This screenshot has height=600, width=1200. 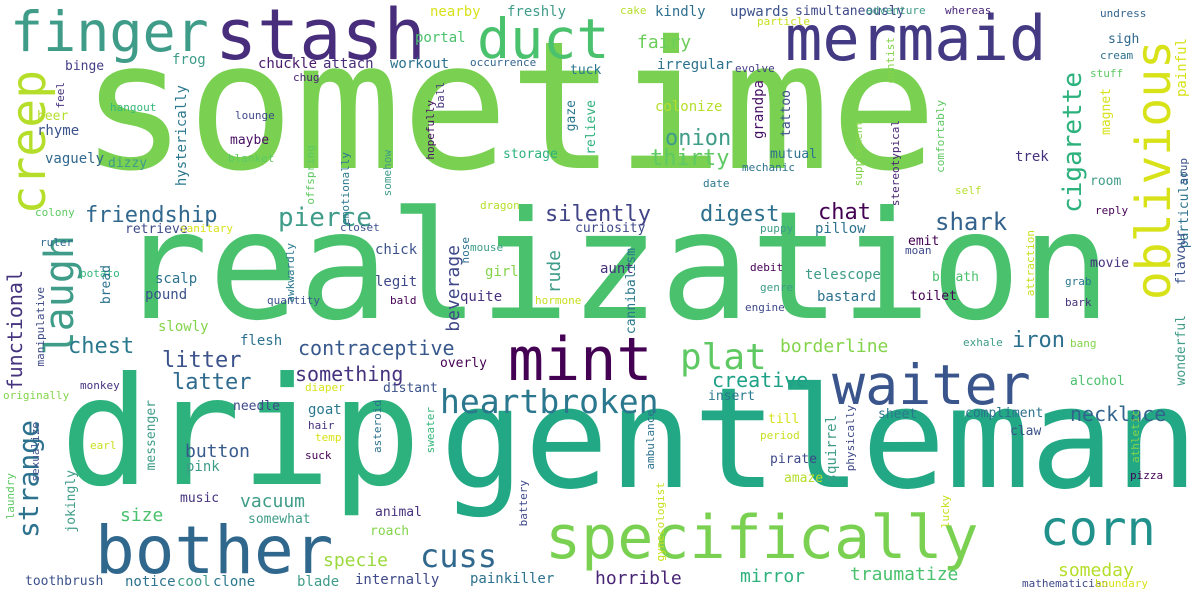 What do you see at coordinates (55, 212) in the screenshot?
I see `word-colony: colony` at bounding box center [55, 212].